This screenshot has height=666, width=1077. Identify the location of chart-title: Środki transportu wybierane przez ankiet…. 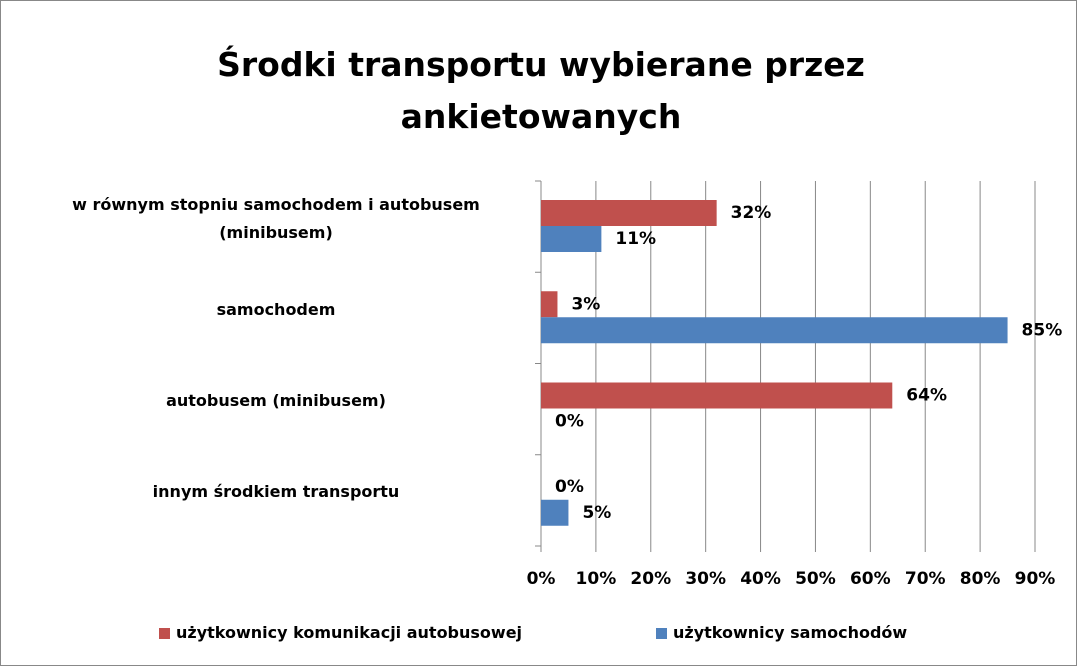
(541, 90).